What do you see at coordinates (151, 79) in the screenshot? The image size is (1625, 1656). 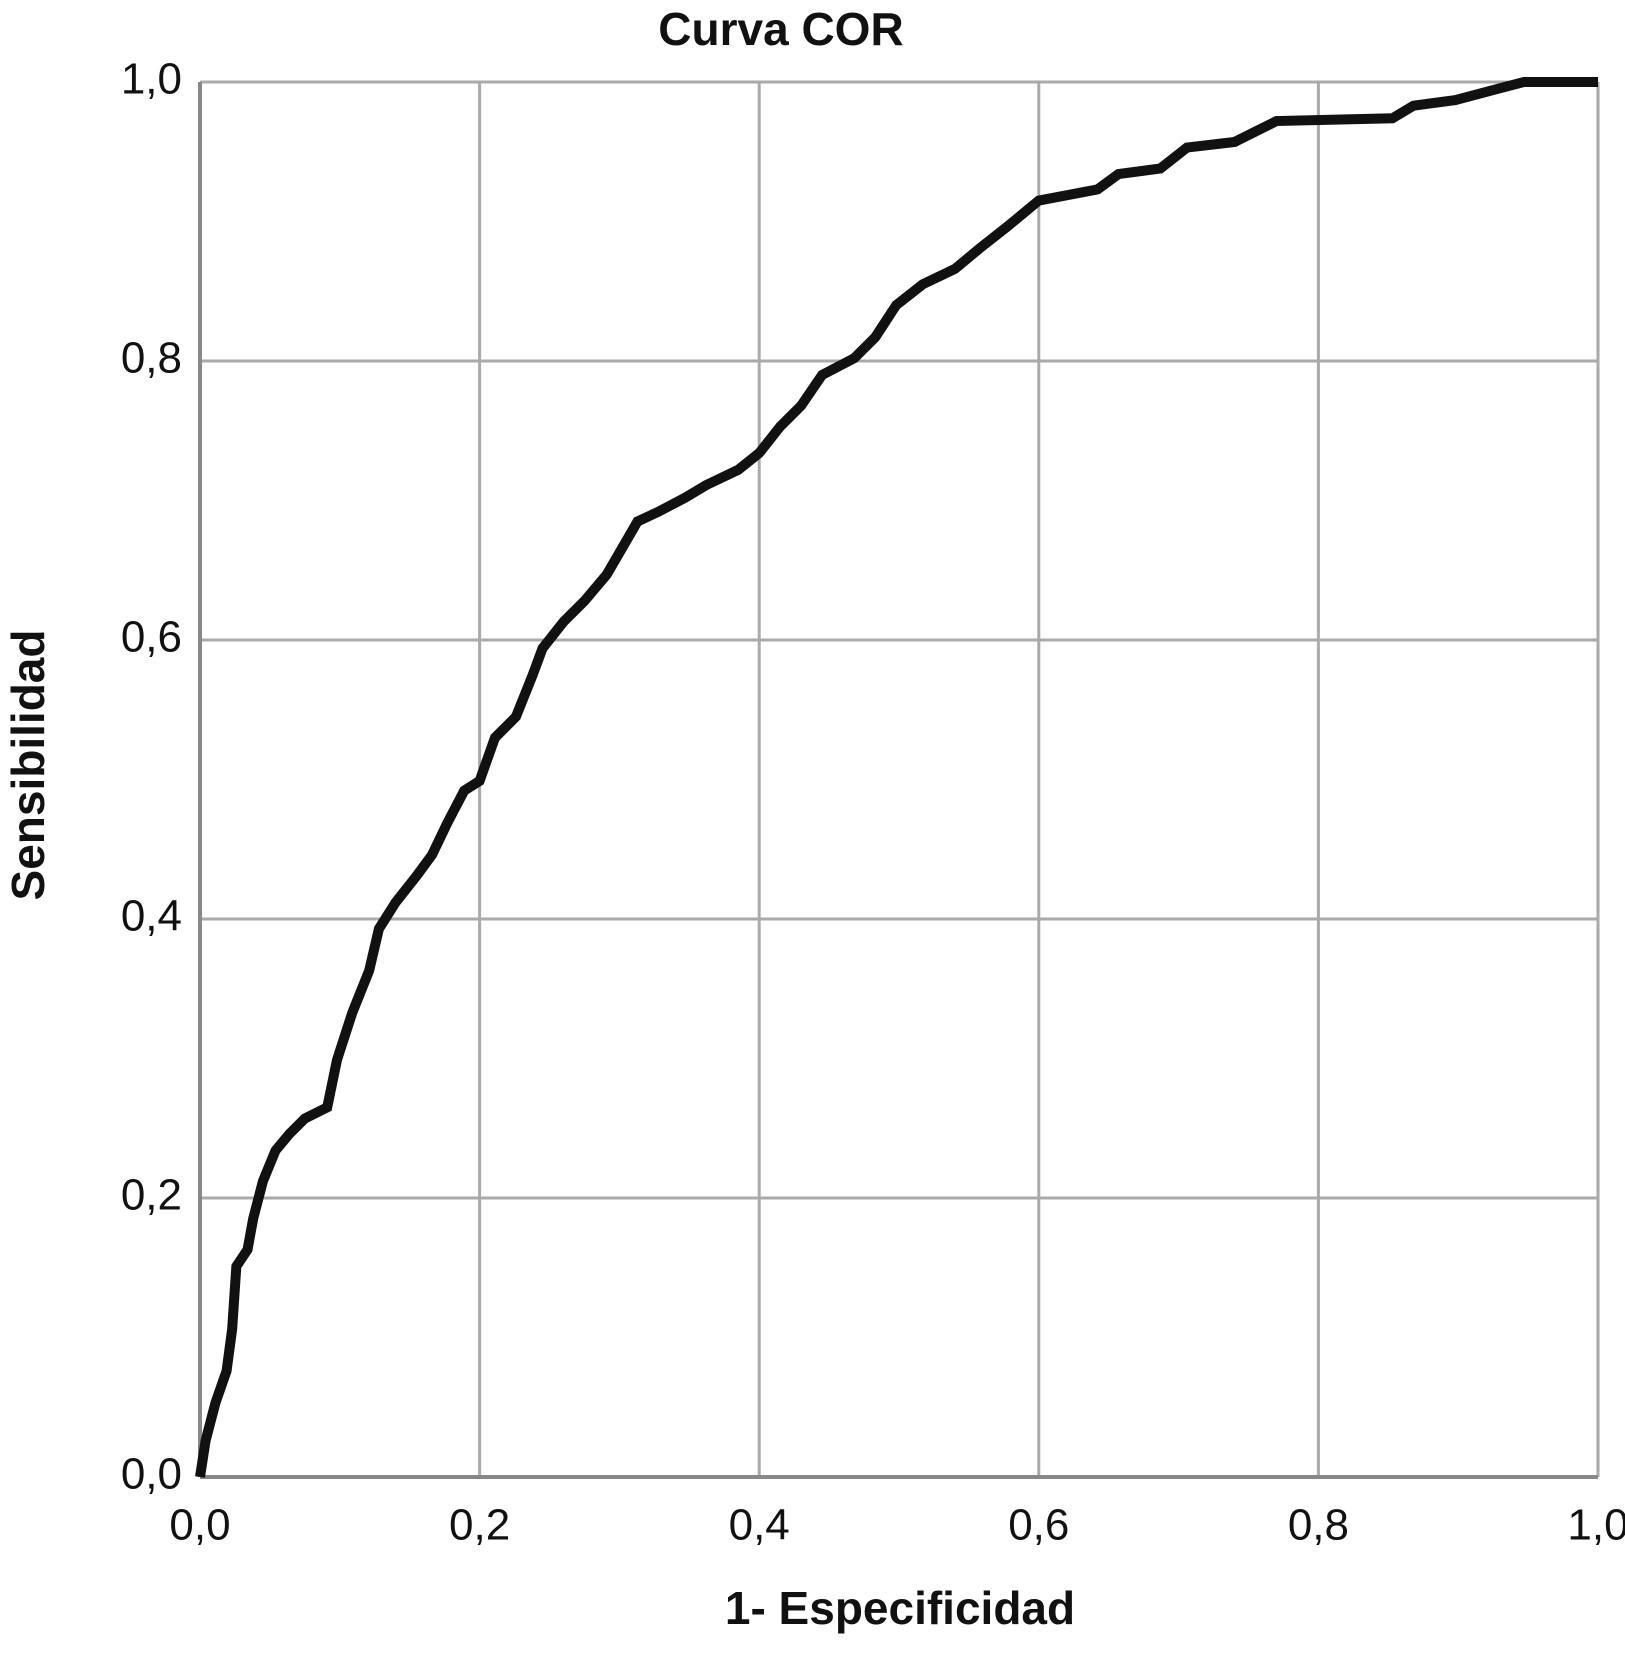 I see `y-tick-label: 1,0` at bounding box center [151, 79].